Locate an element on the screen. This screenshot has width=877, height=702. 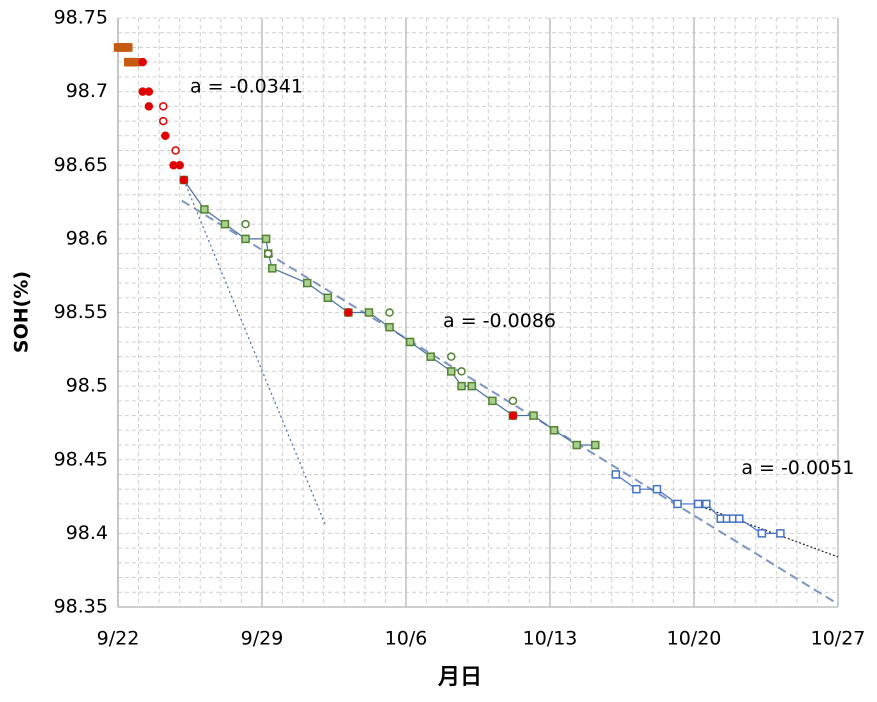
x-axis-label: 月日 is located at coordinates (459, 677).